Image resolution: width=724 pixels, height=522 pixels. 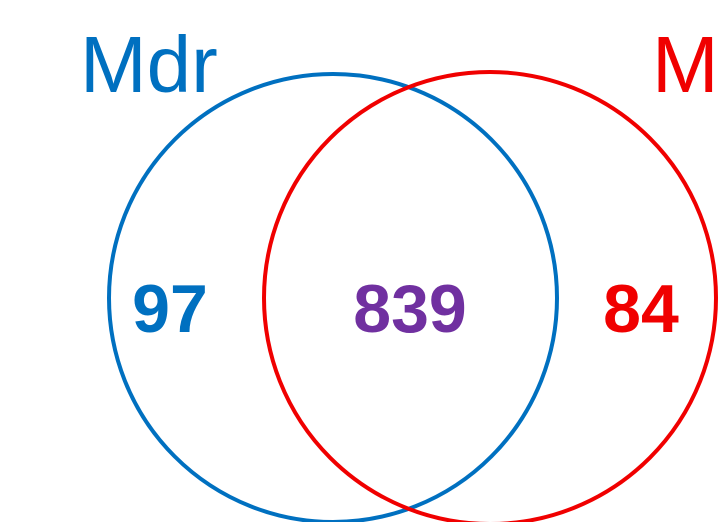 I want to click on region-count: 97, so click(x=170, y=309).